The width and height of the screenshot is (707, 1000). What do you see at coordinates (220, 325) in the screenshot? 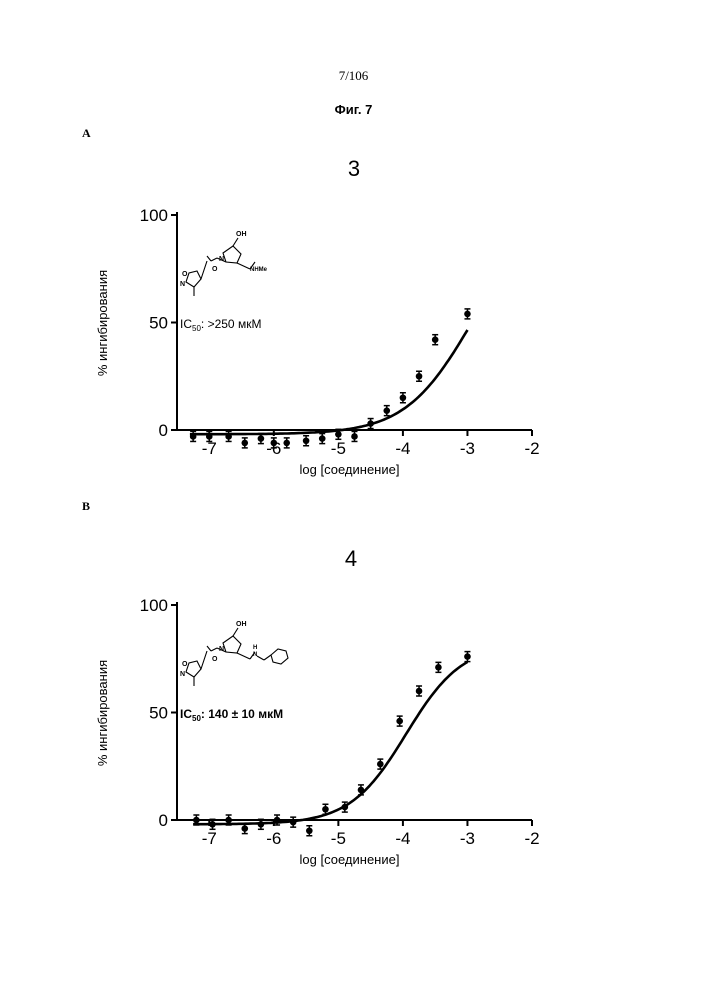
I see `ic50-label: IC50: >250 мкМ` at bounding box center [220, 325].